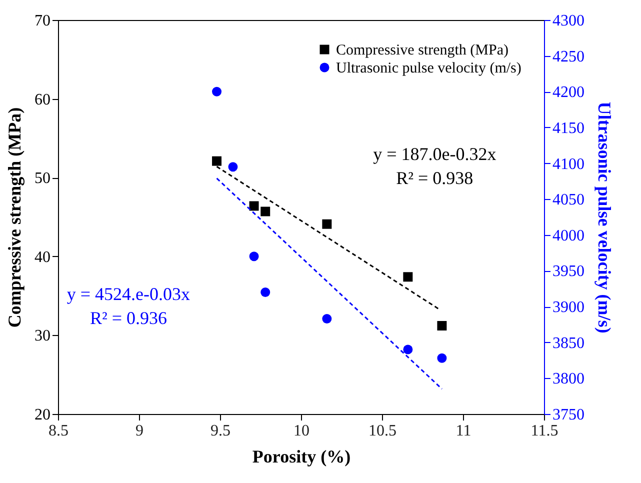  What do you see at coordinates (42, 21) in the screenshot?
I see `y-tick-label: 70` at bounding box center [42, 21].